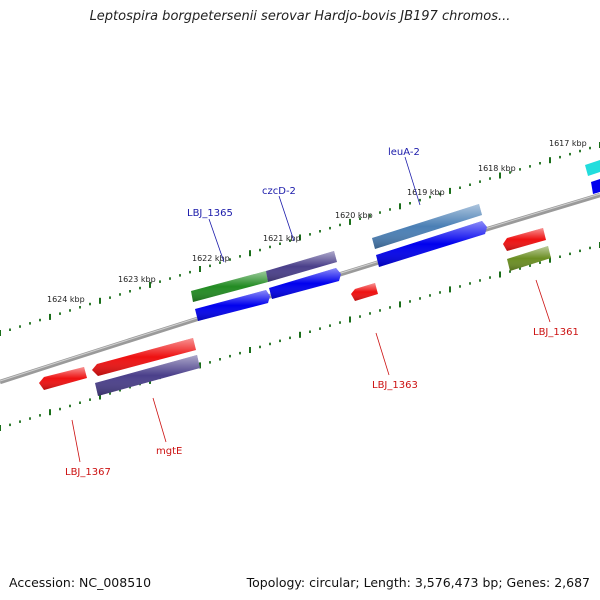  What do you see at coordinates (282, 238) in the screenshot?
I see `ruler-label-1621: 1621 kbp` at bounding box center [282, 238].